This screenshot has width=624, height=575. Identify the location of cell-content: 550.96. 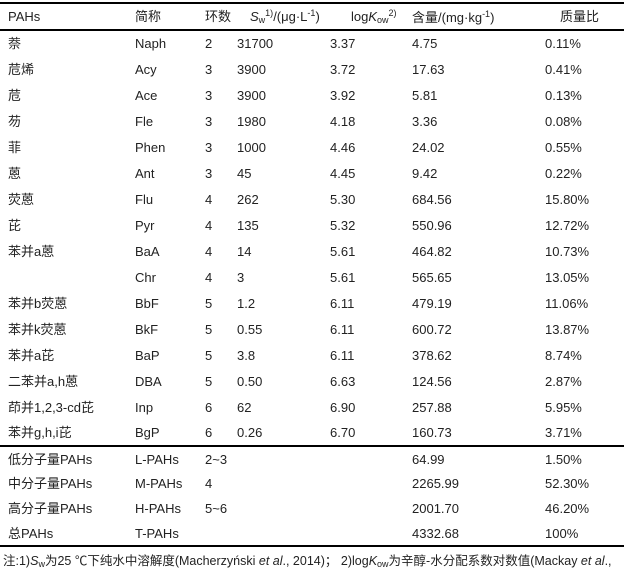
(432, 225).